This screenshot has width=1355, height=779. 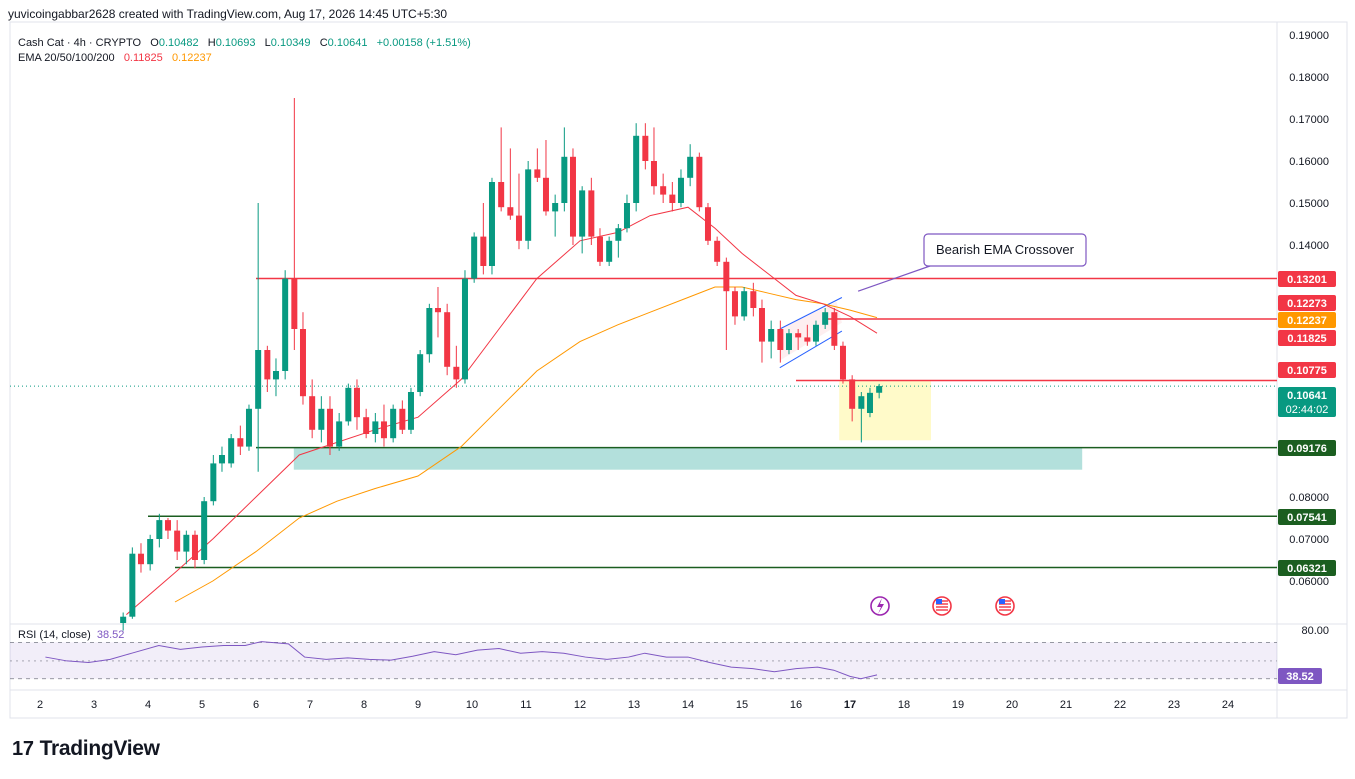 I want to click on time-tick-label: 22, so click(x=1120, y=705).